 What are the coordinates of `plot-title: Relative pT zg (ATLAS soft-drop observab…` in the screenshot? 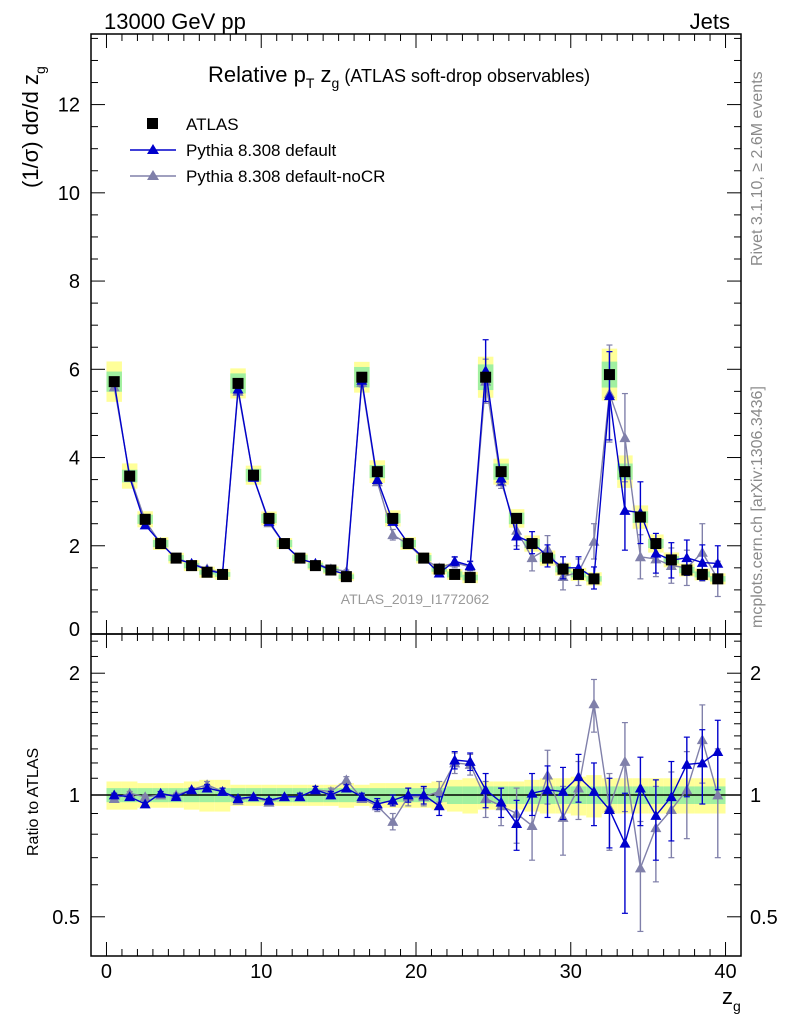 It's located at (399, 76).